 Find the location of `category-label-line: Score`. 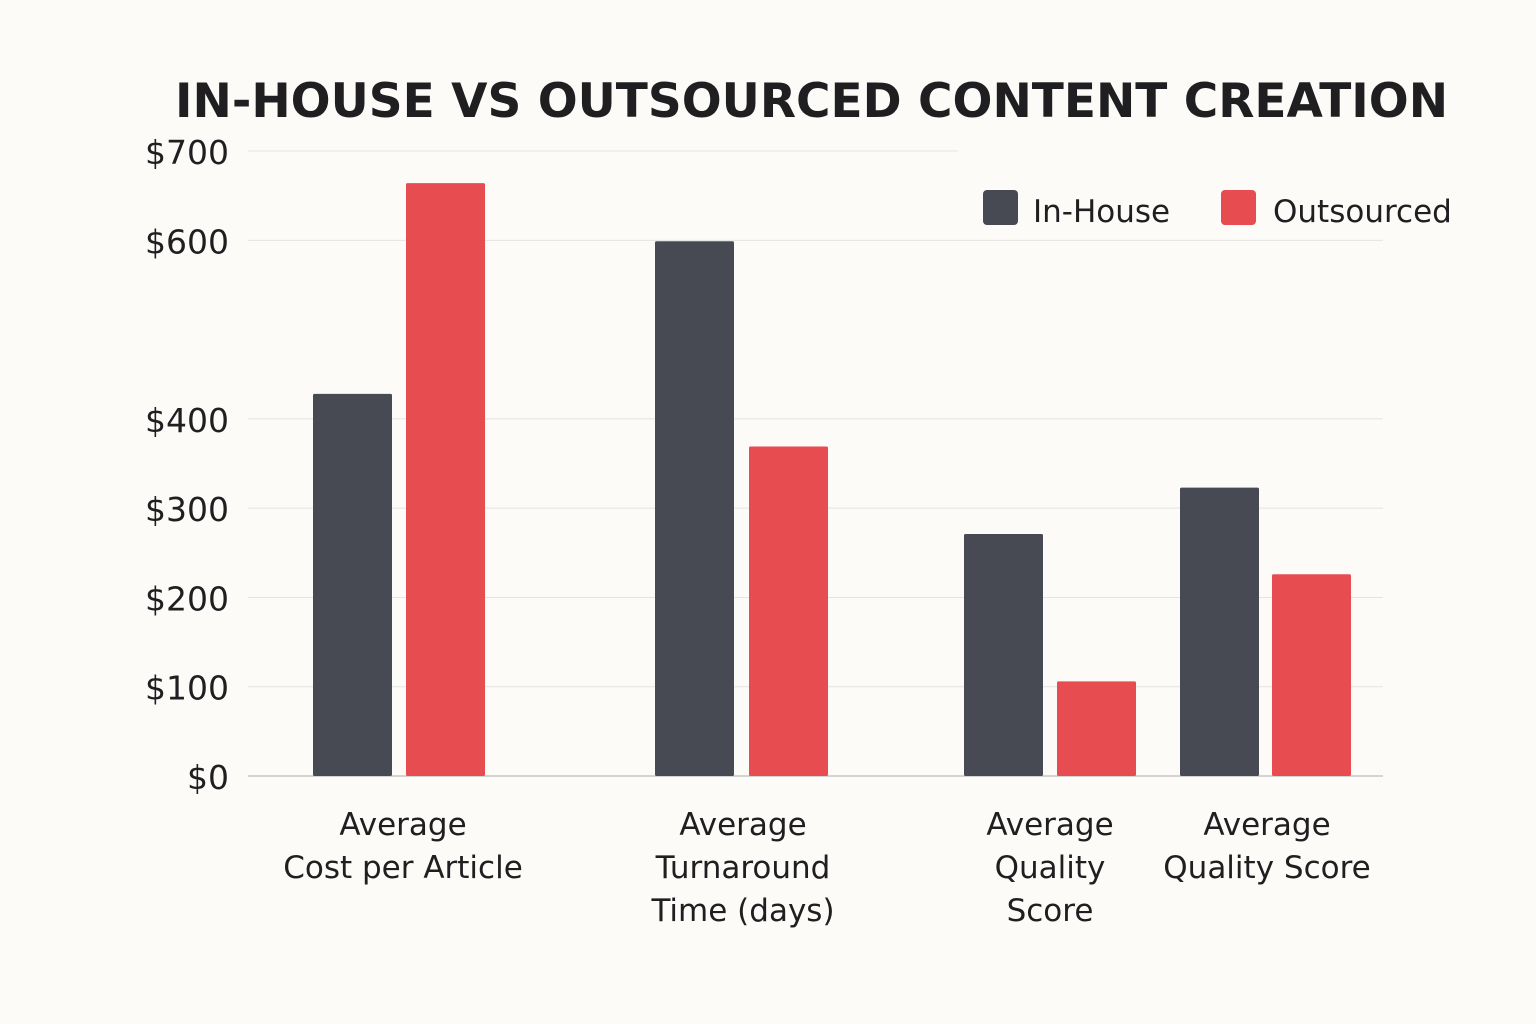

category-label-line: Score is located at coordinates (1050, 911).